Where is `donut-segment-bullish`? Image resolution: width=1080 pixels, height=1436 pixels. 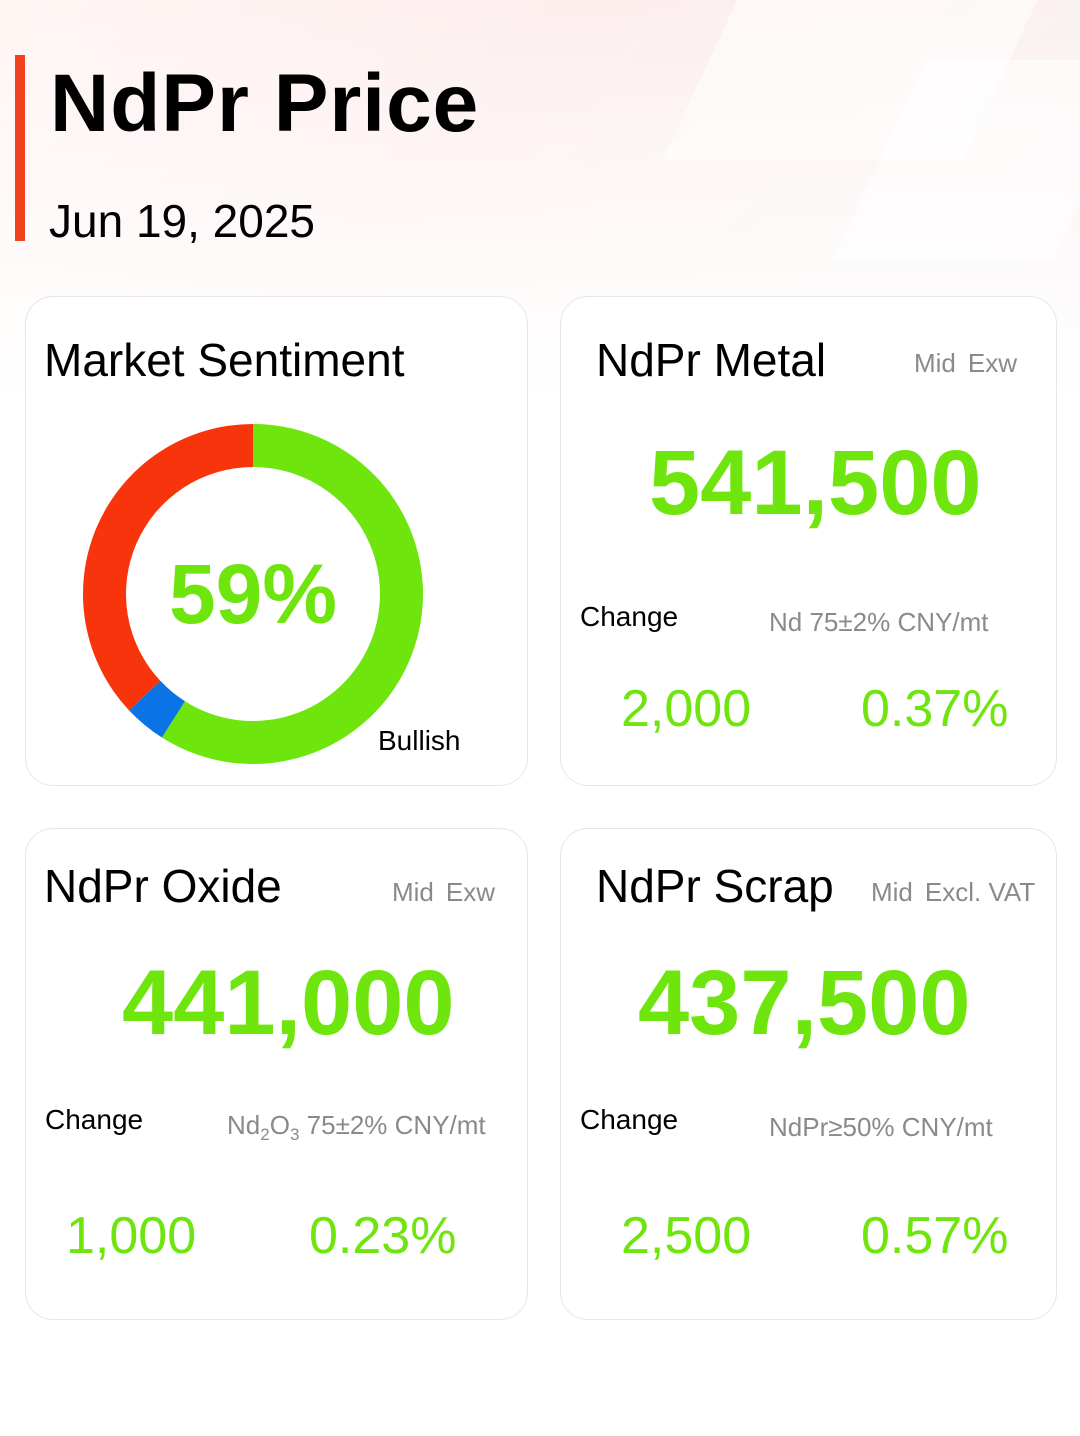
donut-segment-bullish is located at coordinates (292, 594).